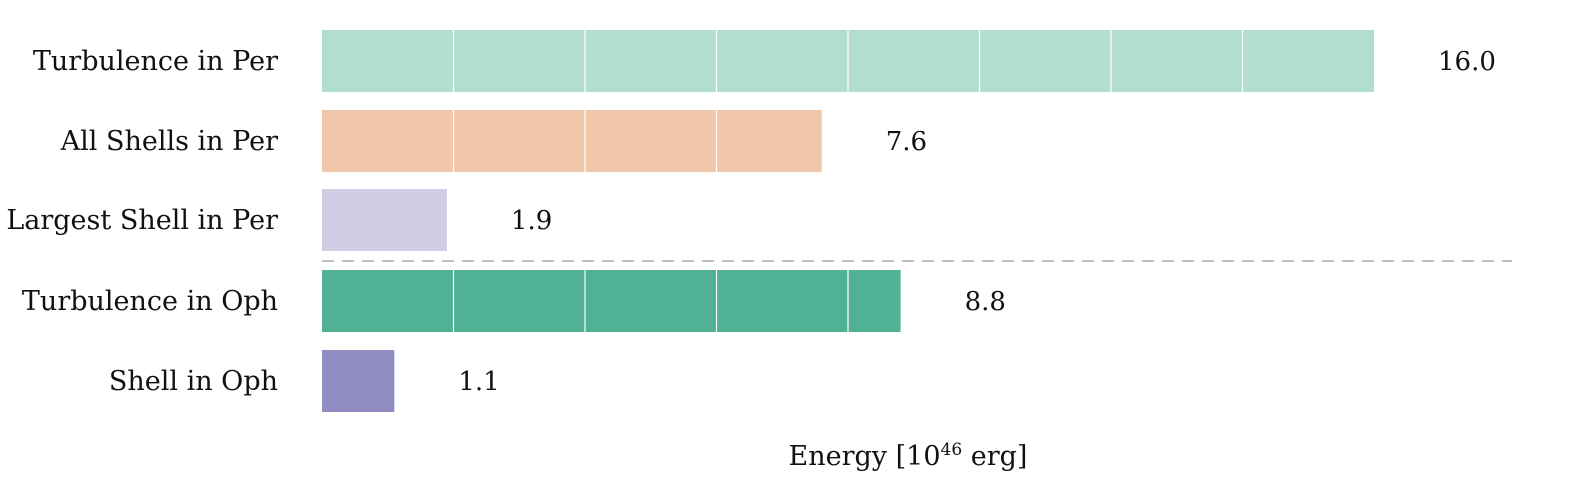 This screenshot has width=1580, height=500. I want to click on value-label-shell-in-oph: 1.1, so click(478, 382).